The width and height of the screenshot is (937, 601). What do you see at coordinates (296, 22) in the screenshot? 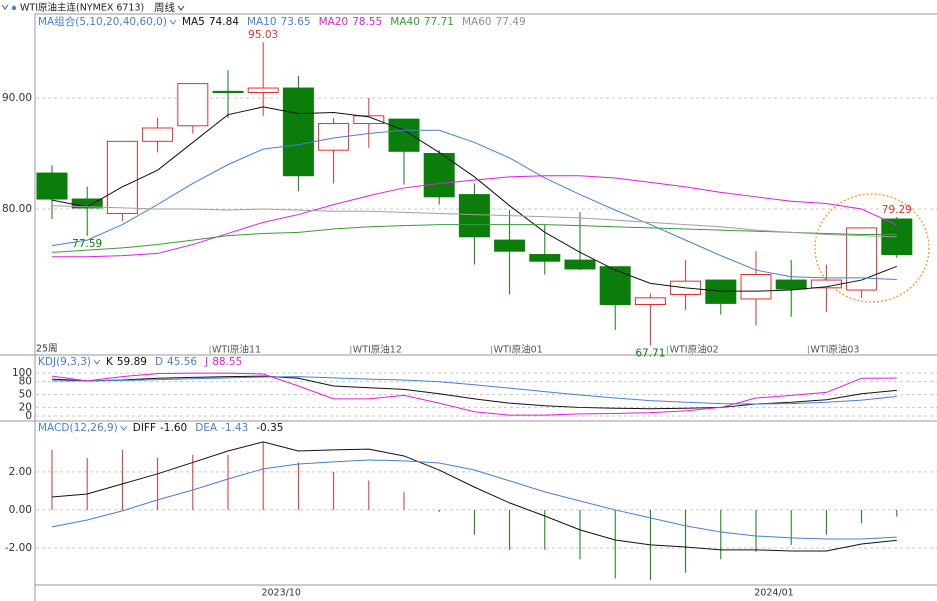
I see `legend-value: 73.65` at bounding box center [296, 22].